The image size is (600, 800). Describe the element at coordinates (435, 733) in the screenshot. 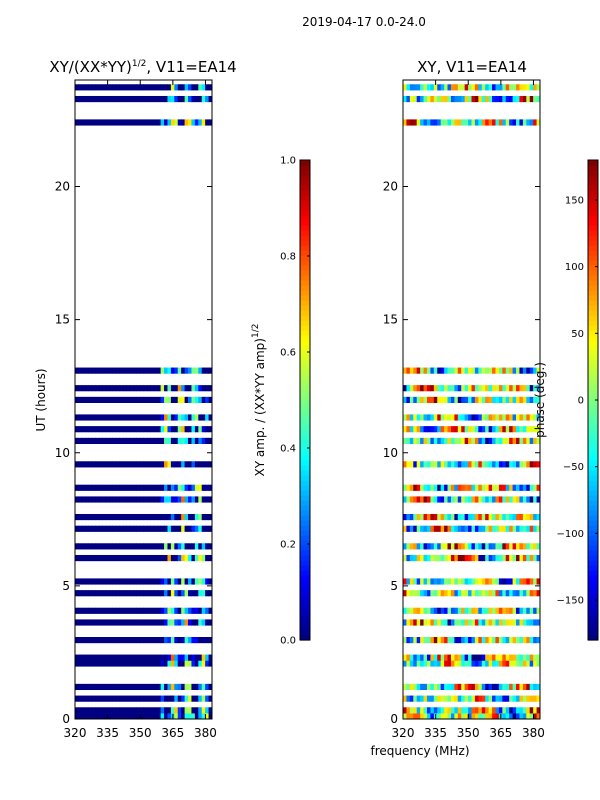

I see `phase-x-tick-label: 335` at that location.